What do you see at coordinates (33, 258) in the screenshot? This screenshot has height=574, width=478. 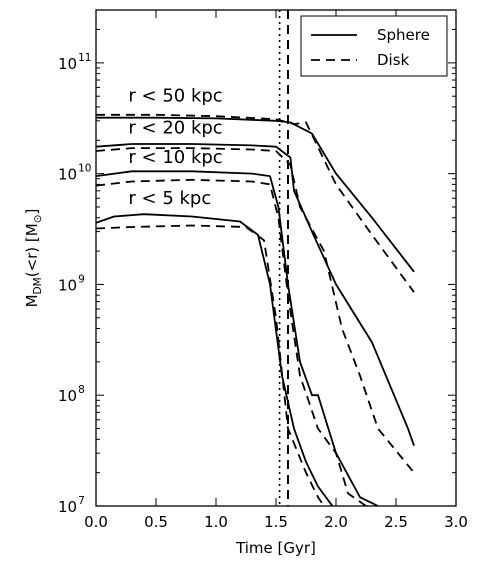 I see `y-axis-label: MDM(<r) [M⊙]` at bounding box center [33, 258].